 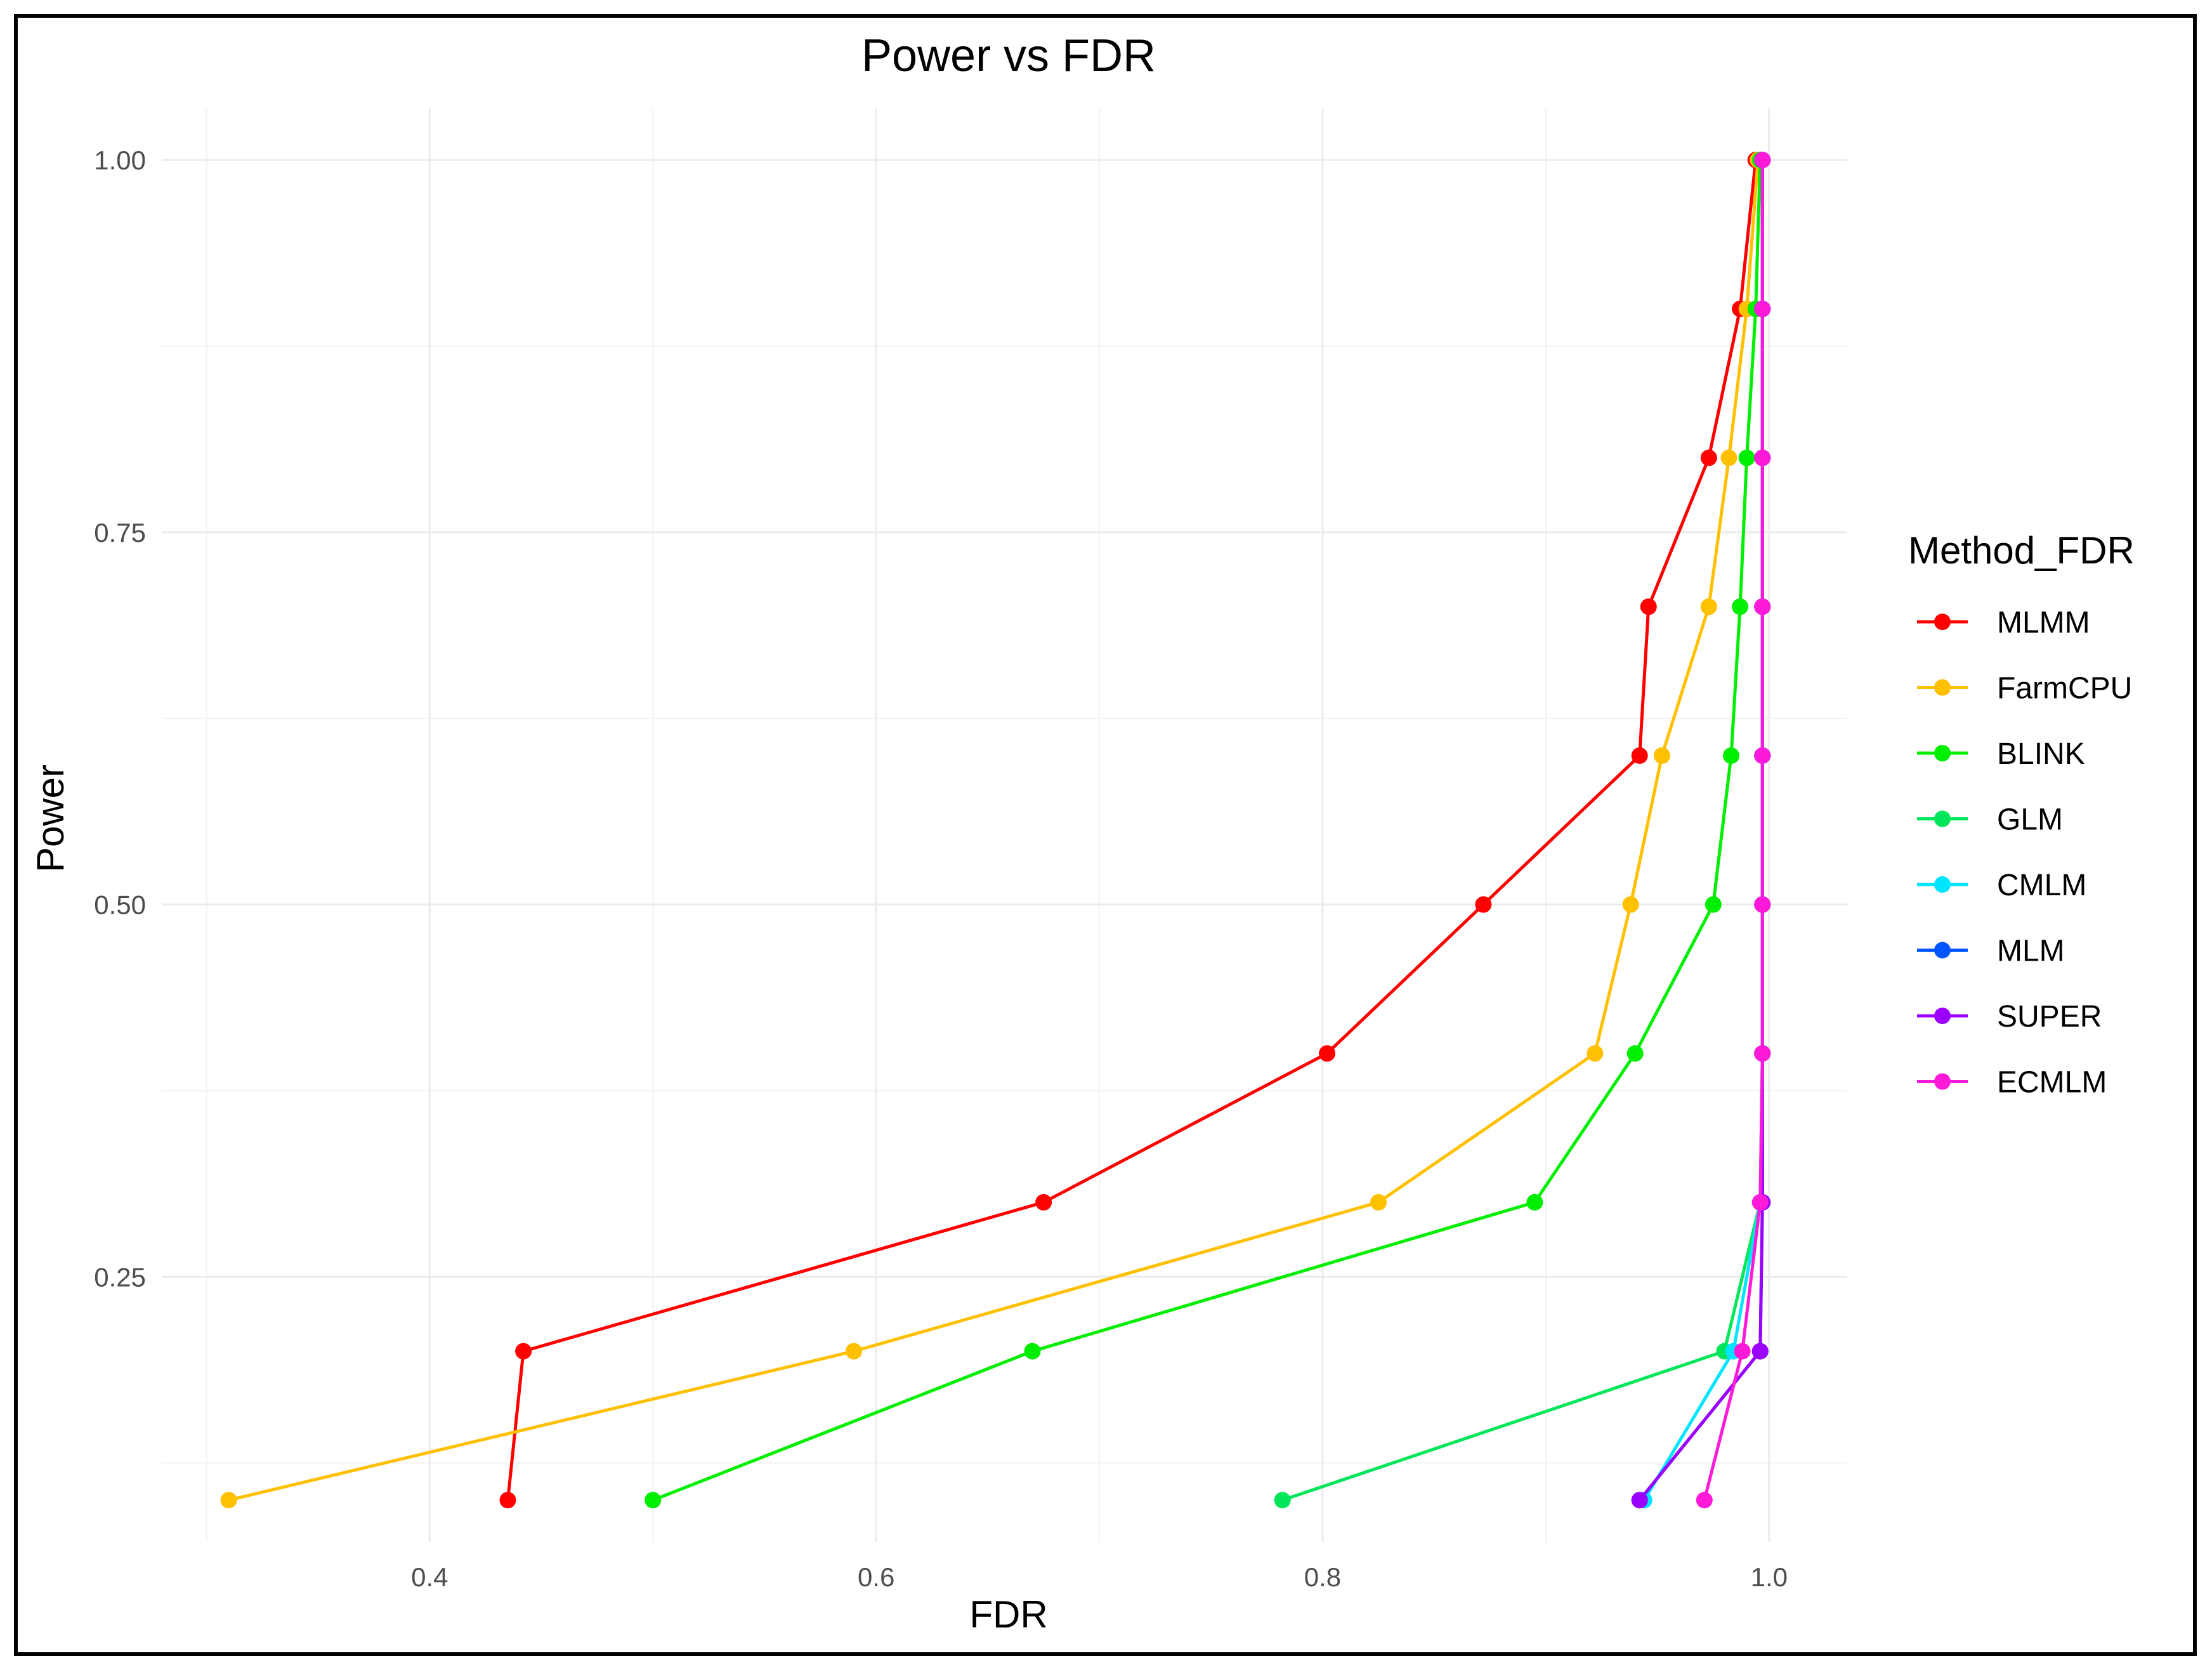 I want to click on series-line-cmlm, so click(x=1703, y=830).